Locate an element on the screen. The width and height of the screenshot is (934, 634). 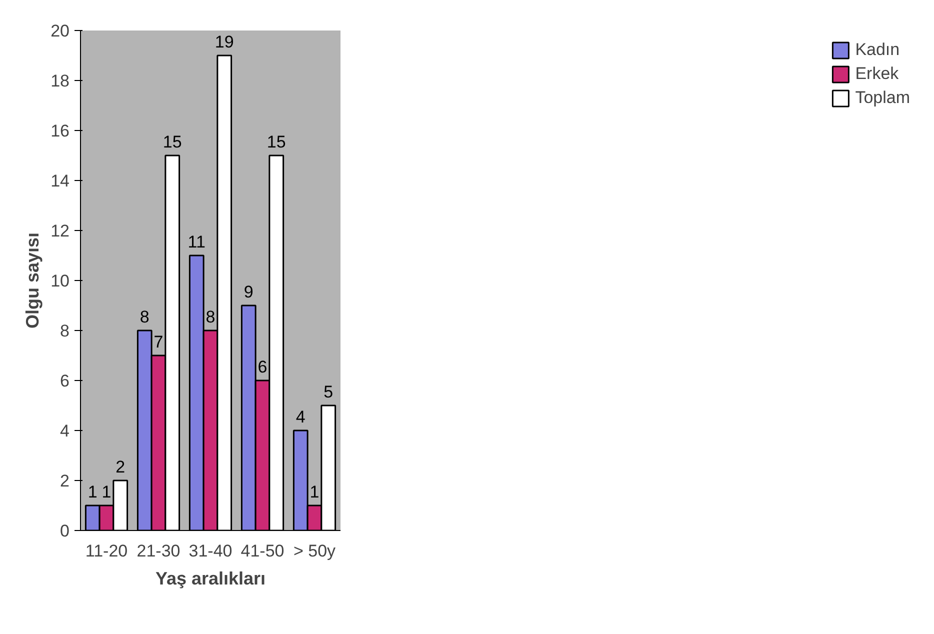
y-axis-title: Olgu sayısı is located at coordinates (32, 280).